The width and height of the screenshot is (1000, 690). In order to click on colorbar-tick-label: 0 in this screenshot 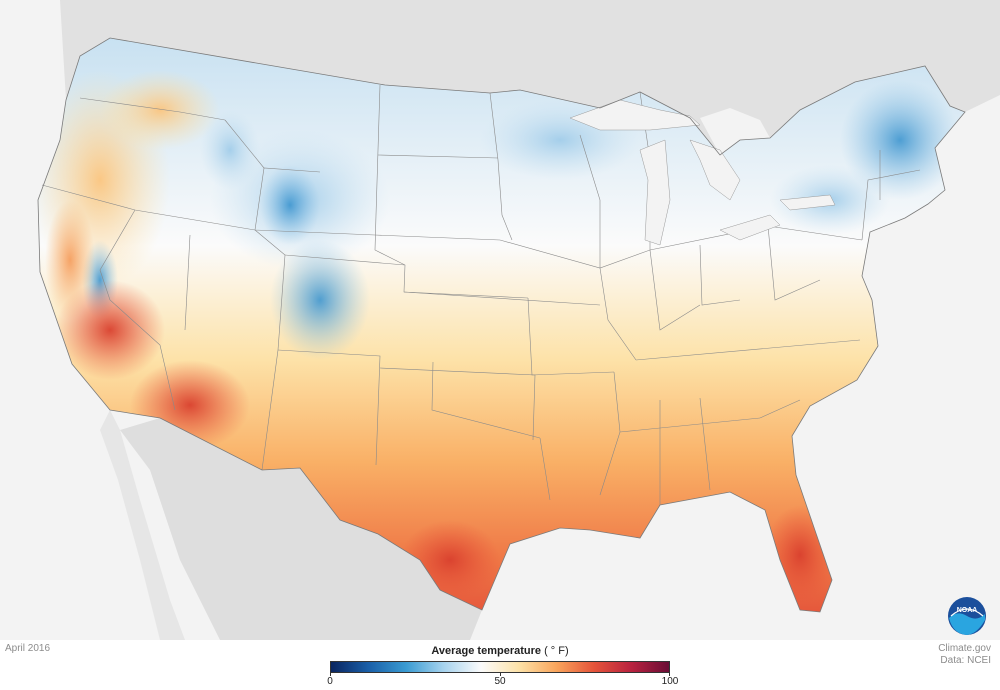, I will do `click(330, 681)`.